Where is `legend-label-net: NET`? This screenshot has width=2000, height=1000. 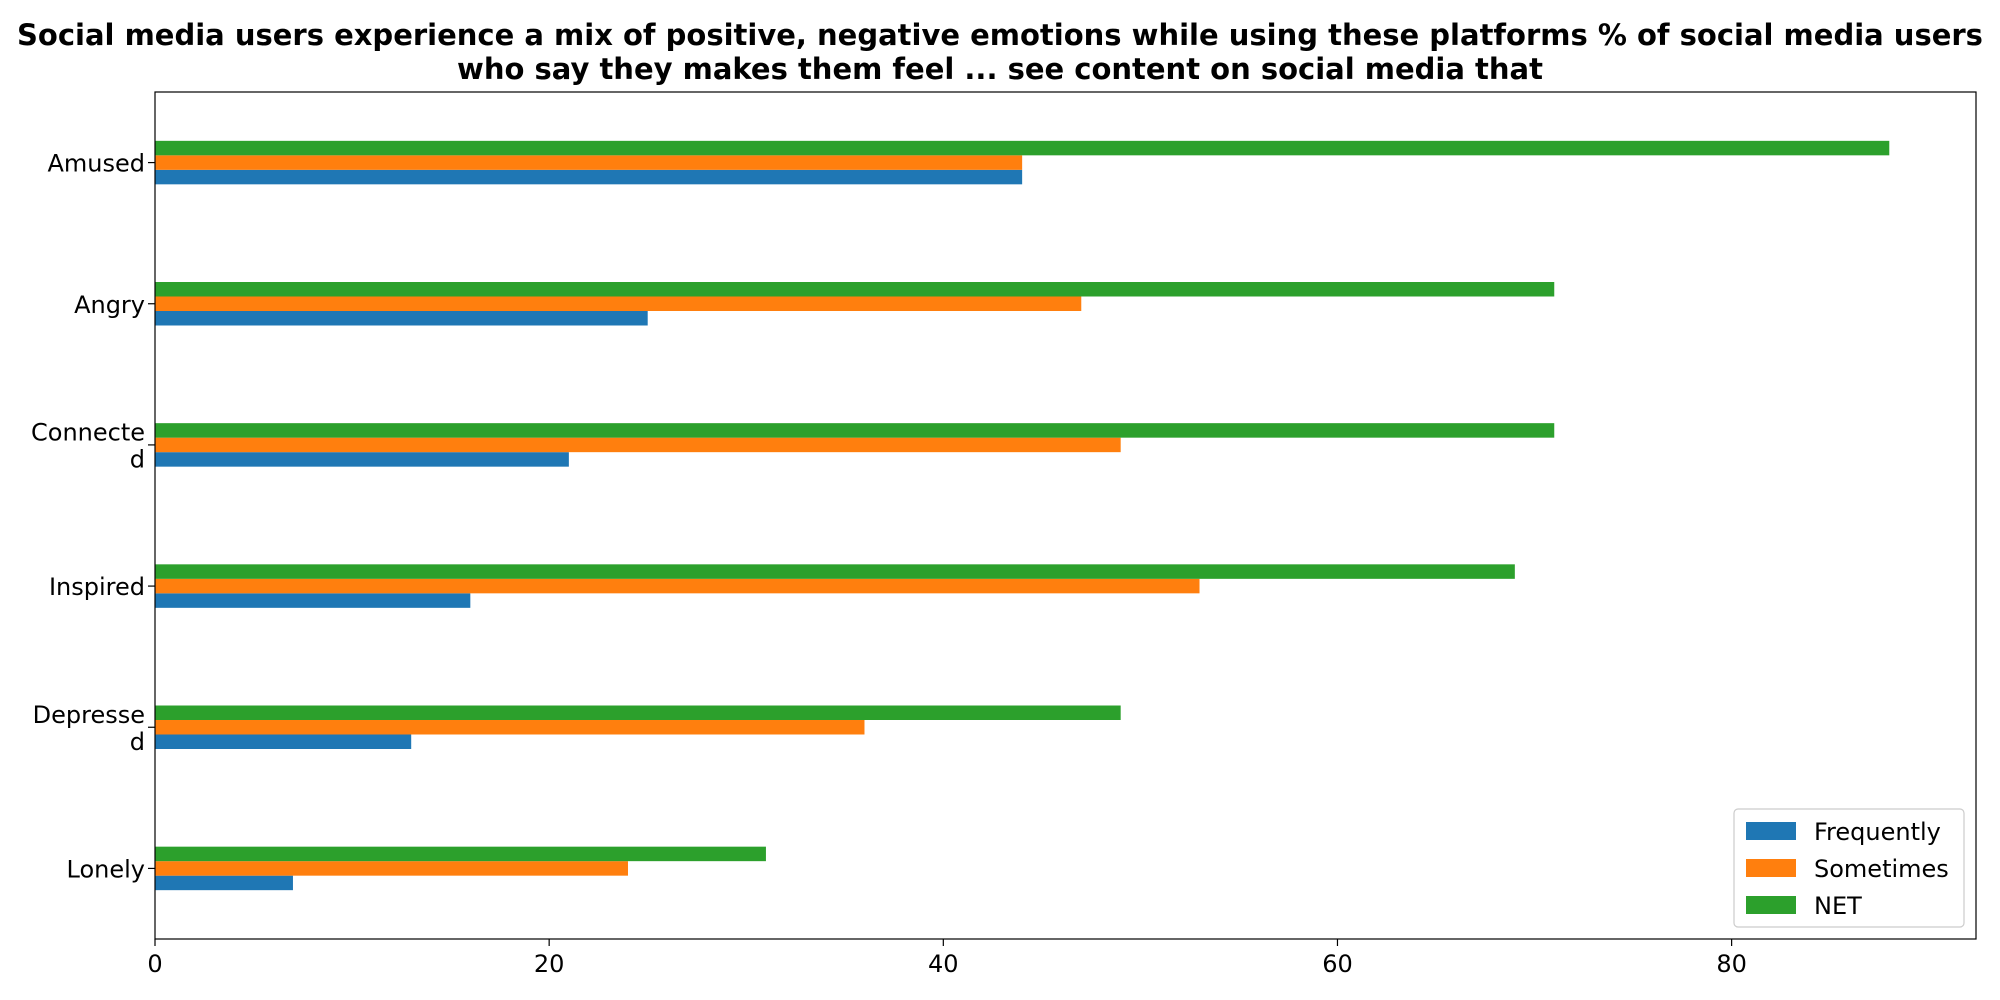
legend-label-net: NET is located at coordinates (1838, 906).